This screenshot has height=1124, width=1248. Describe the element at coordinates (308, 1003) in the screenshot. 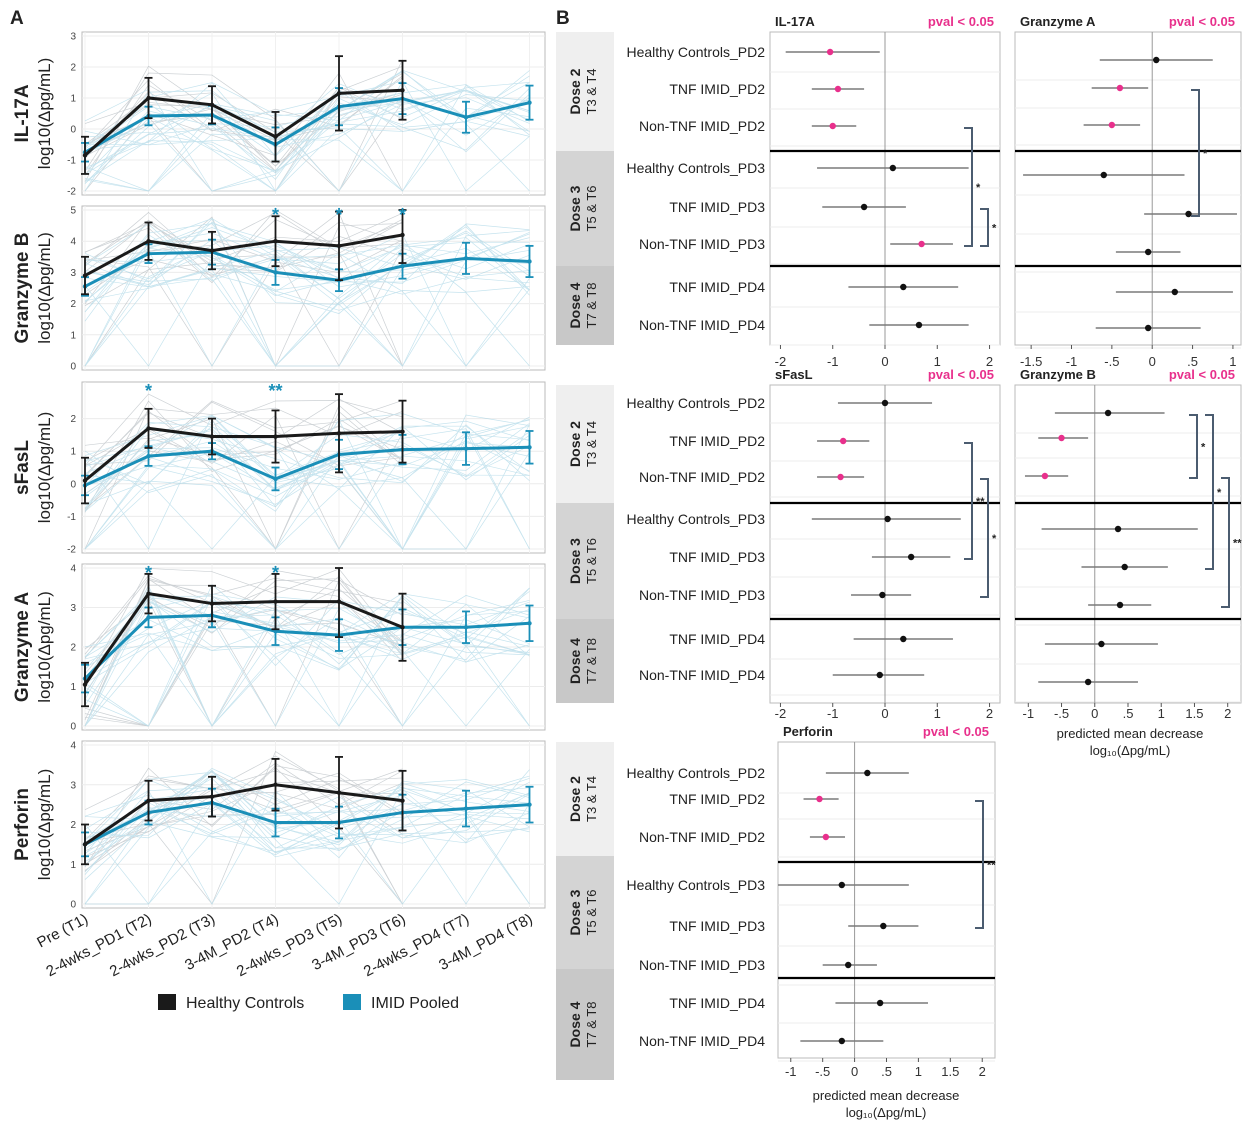

I see `legend: Healthy Controls IMID Pooled` at that location.